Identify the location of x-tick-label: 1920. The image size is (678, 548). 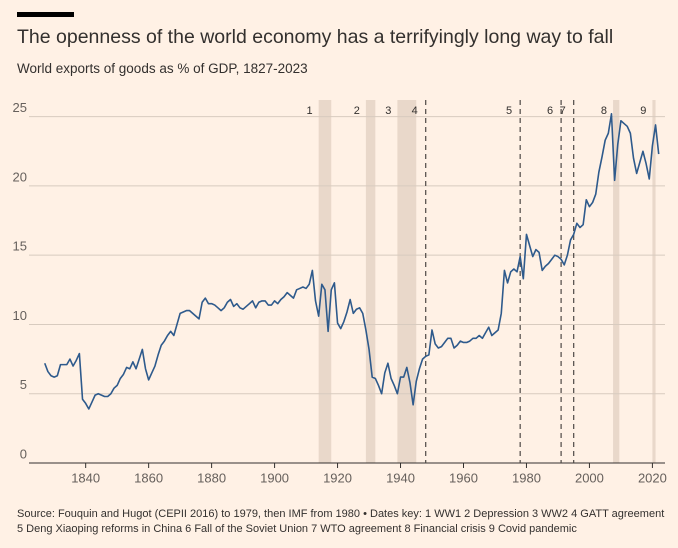
(337, 477).